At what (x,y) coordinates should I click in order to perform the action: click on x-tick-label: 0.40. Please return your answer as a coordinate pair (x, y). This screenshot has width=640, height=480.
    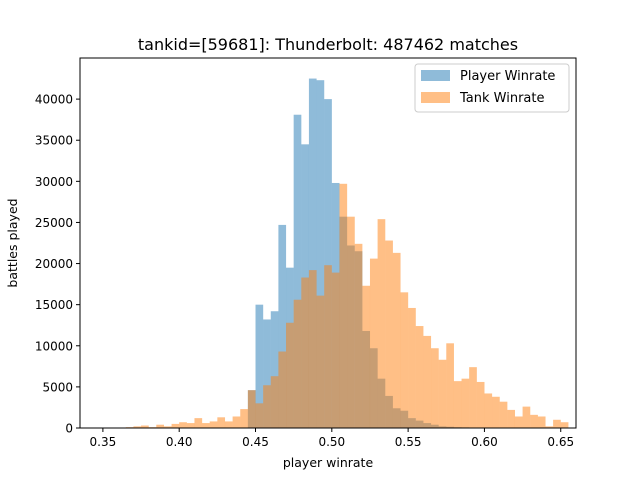
    Looking at the image, I should click on (179, 442).